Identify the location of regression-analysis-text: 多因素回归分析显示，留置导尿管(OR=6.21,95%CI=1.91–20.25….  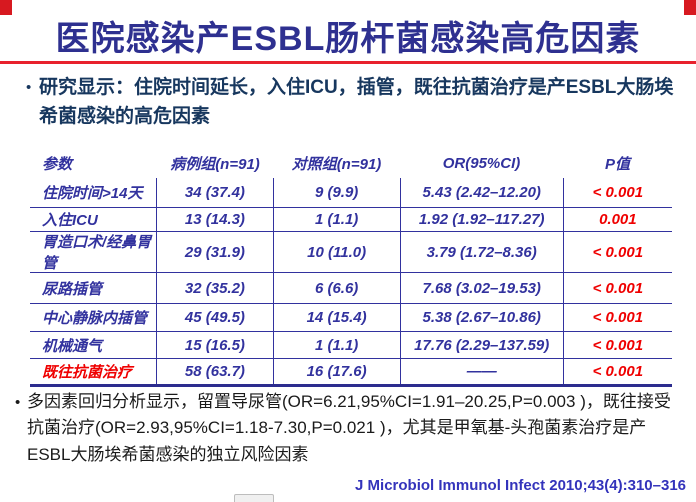
(349, 428).